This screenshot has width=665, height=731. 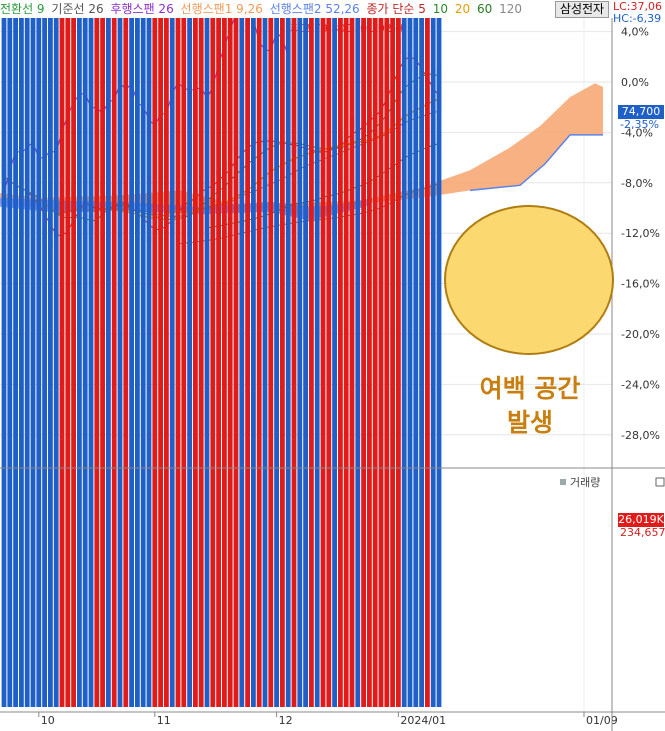 What do you see at coordinates (637, 183) in the screenshot?
I see `price-tick-label: -8,0%` at bounding box center [637, 183].